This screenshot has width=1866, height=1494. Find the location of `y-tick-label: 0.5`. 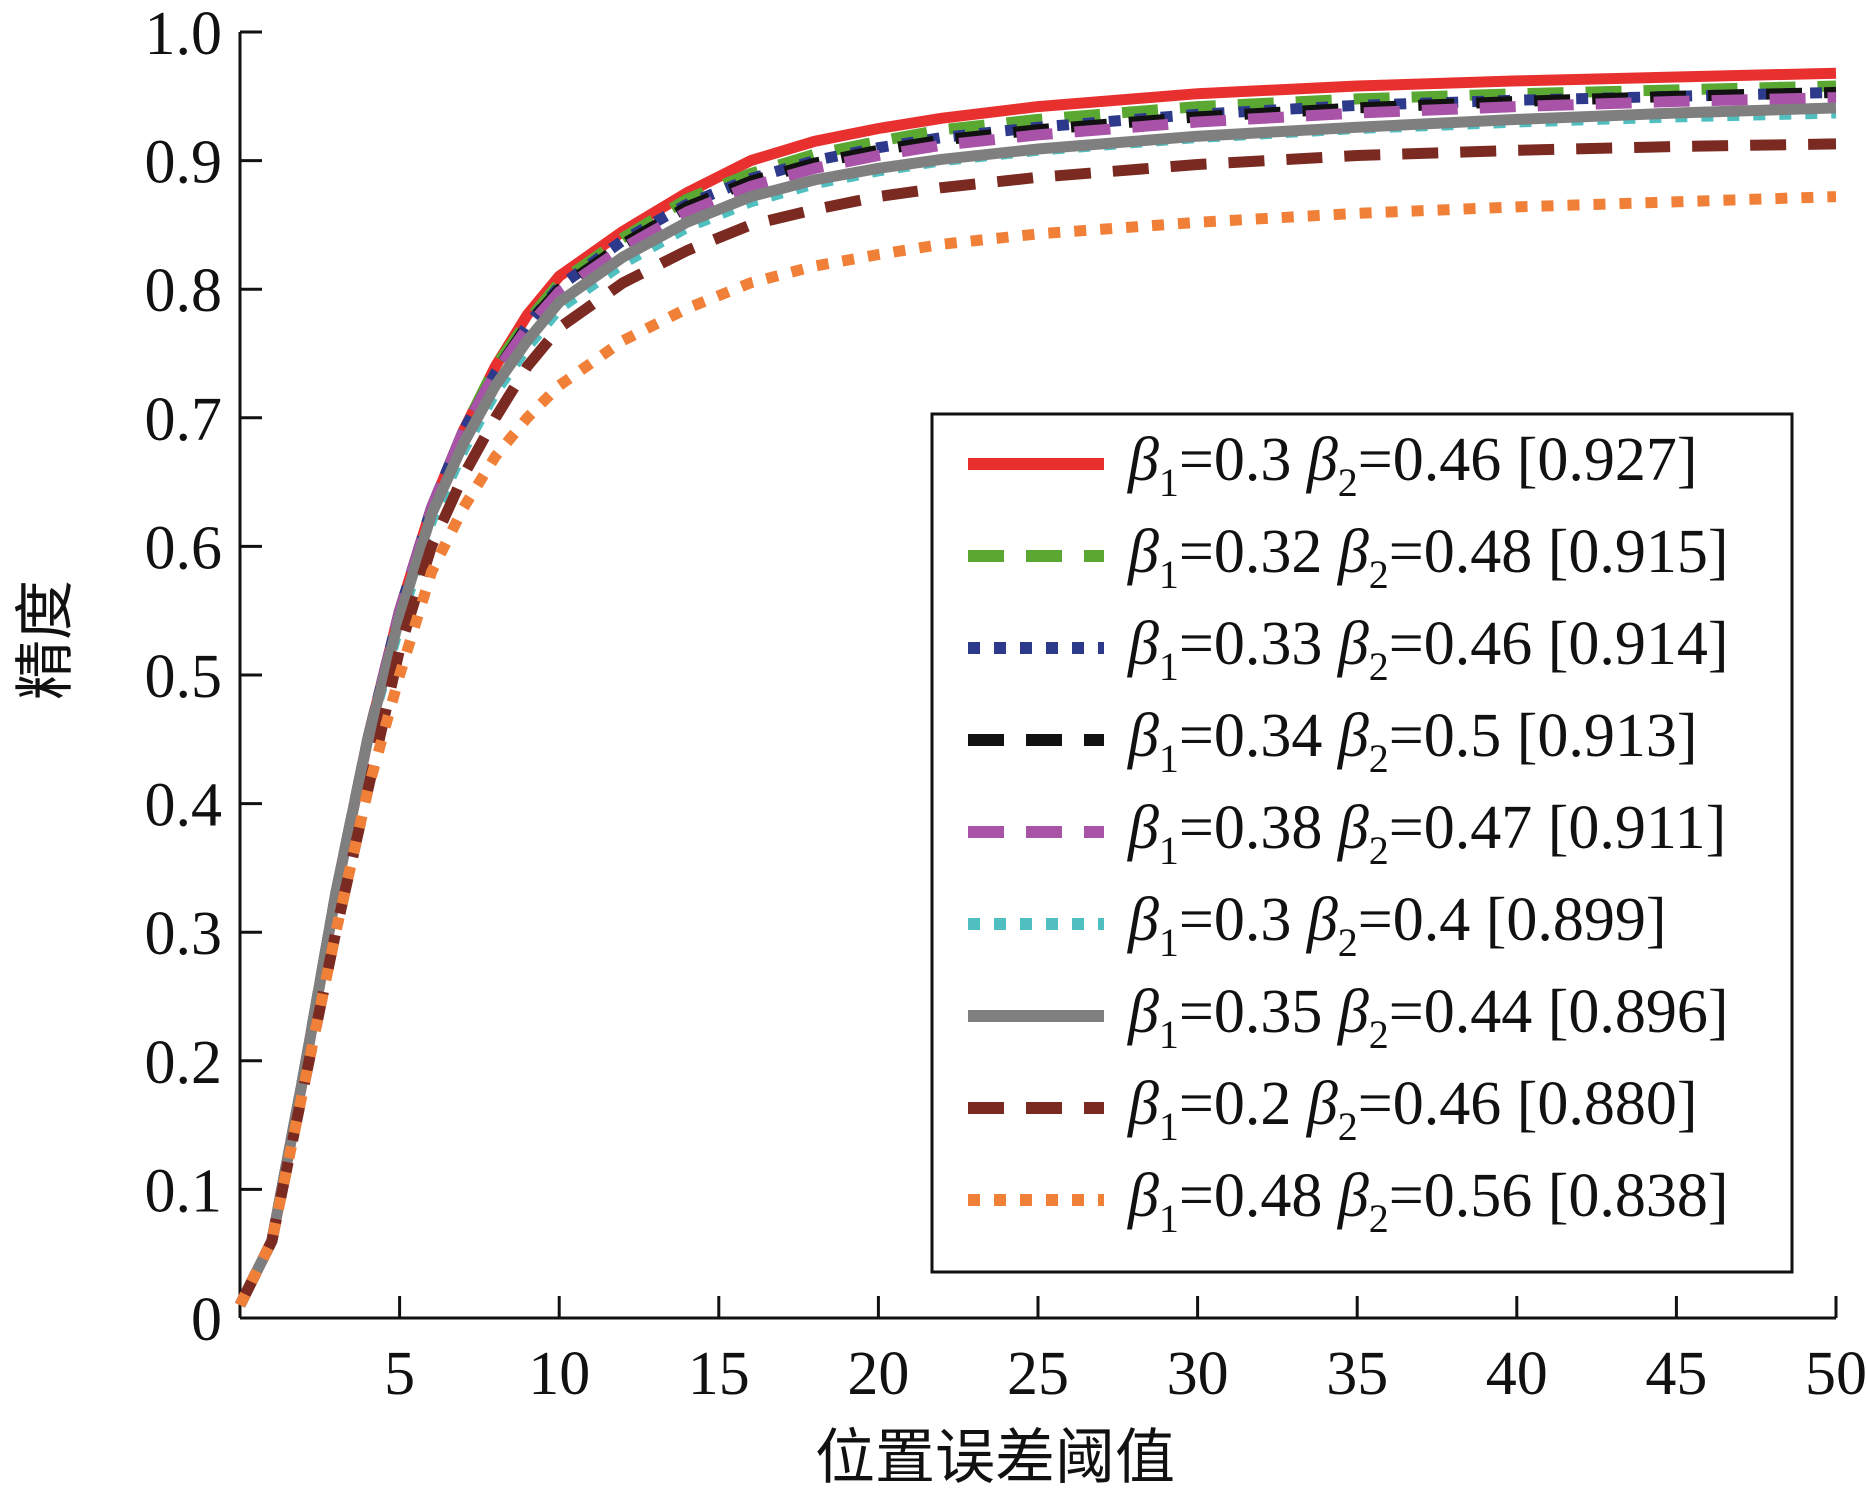

y-tick-label: 0.5 is located at coordinates (184, 677).